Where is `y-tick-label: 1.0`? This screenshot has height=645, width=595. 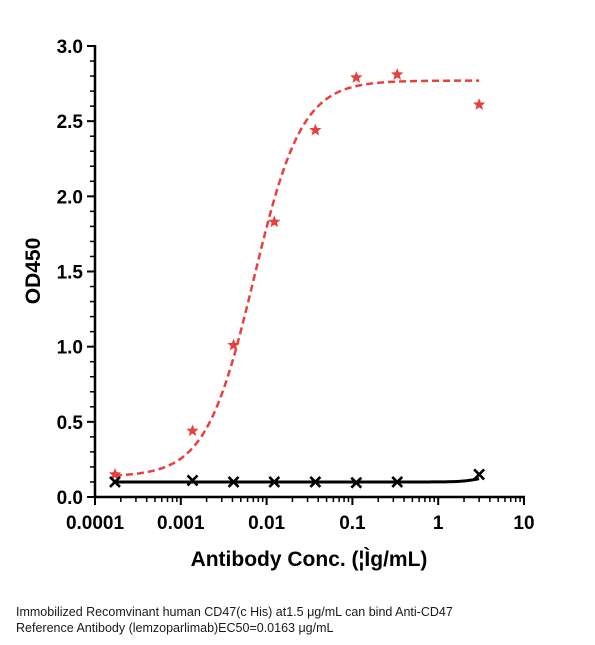 y-tick-label: 1.0 is located at coordinates (70, 348).